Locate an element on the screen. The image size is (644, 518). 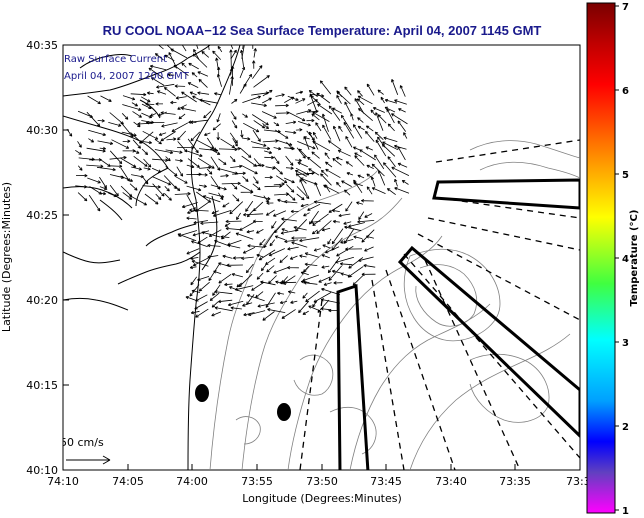
colorbar-tick: 5 is located at coordinates (625, 175).